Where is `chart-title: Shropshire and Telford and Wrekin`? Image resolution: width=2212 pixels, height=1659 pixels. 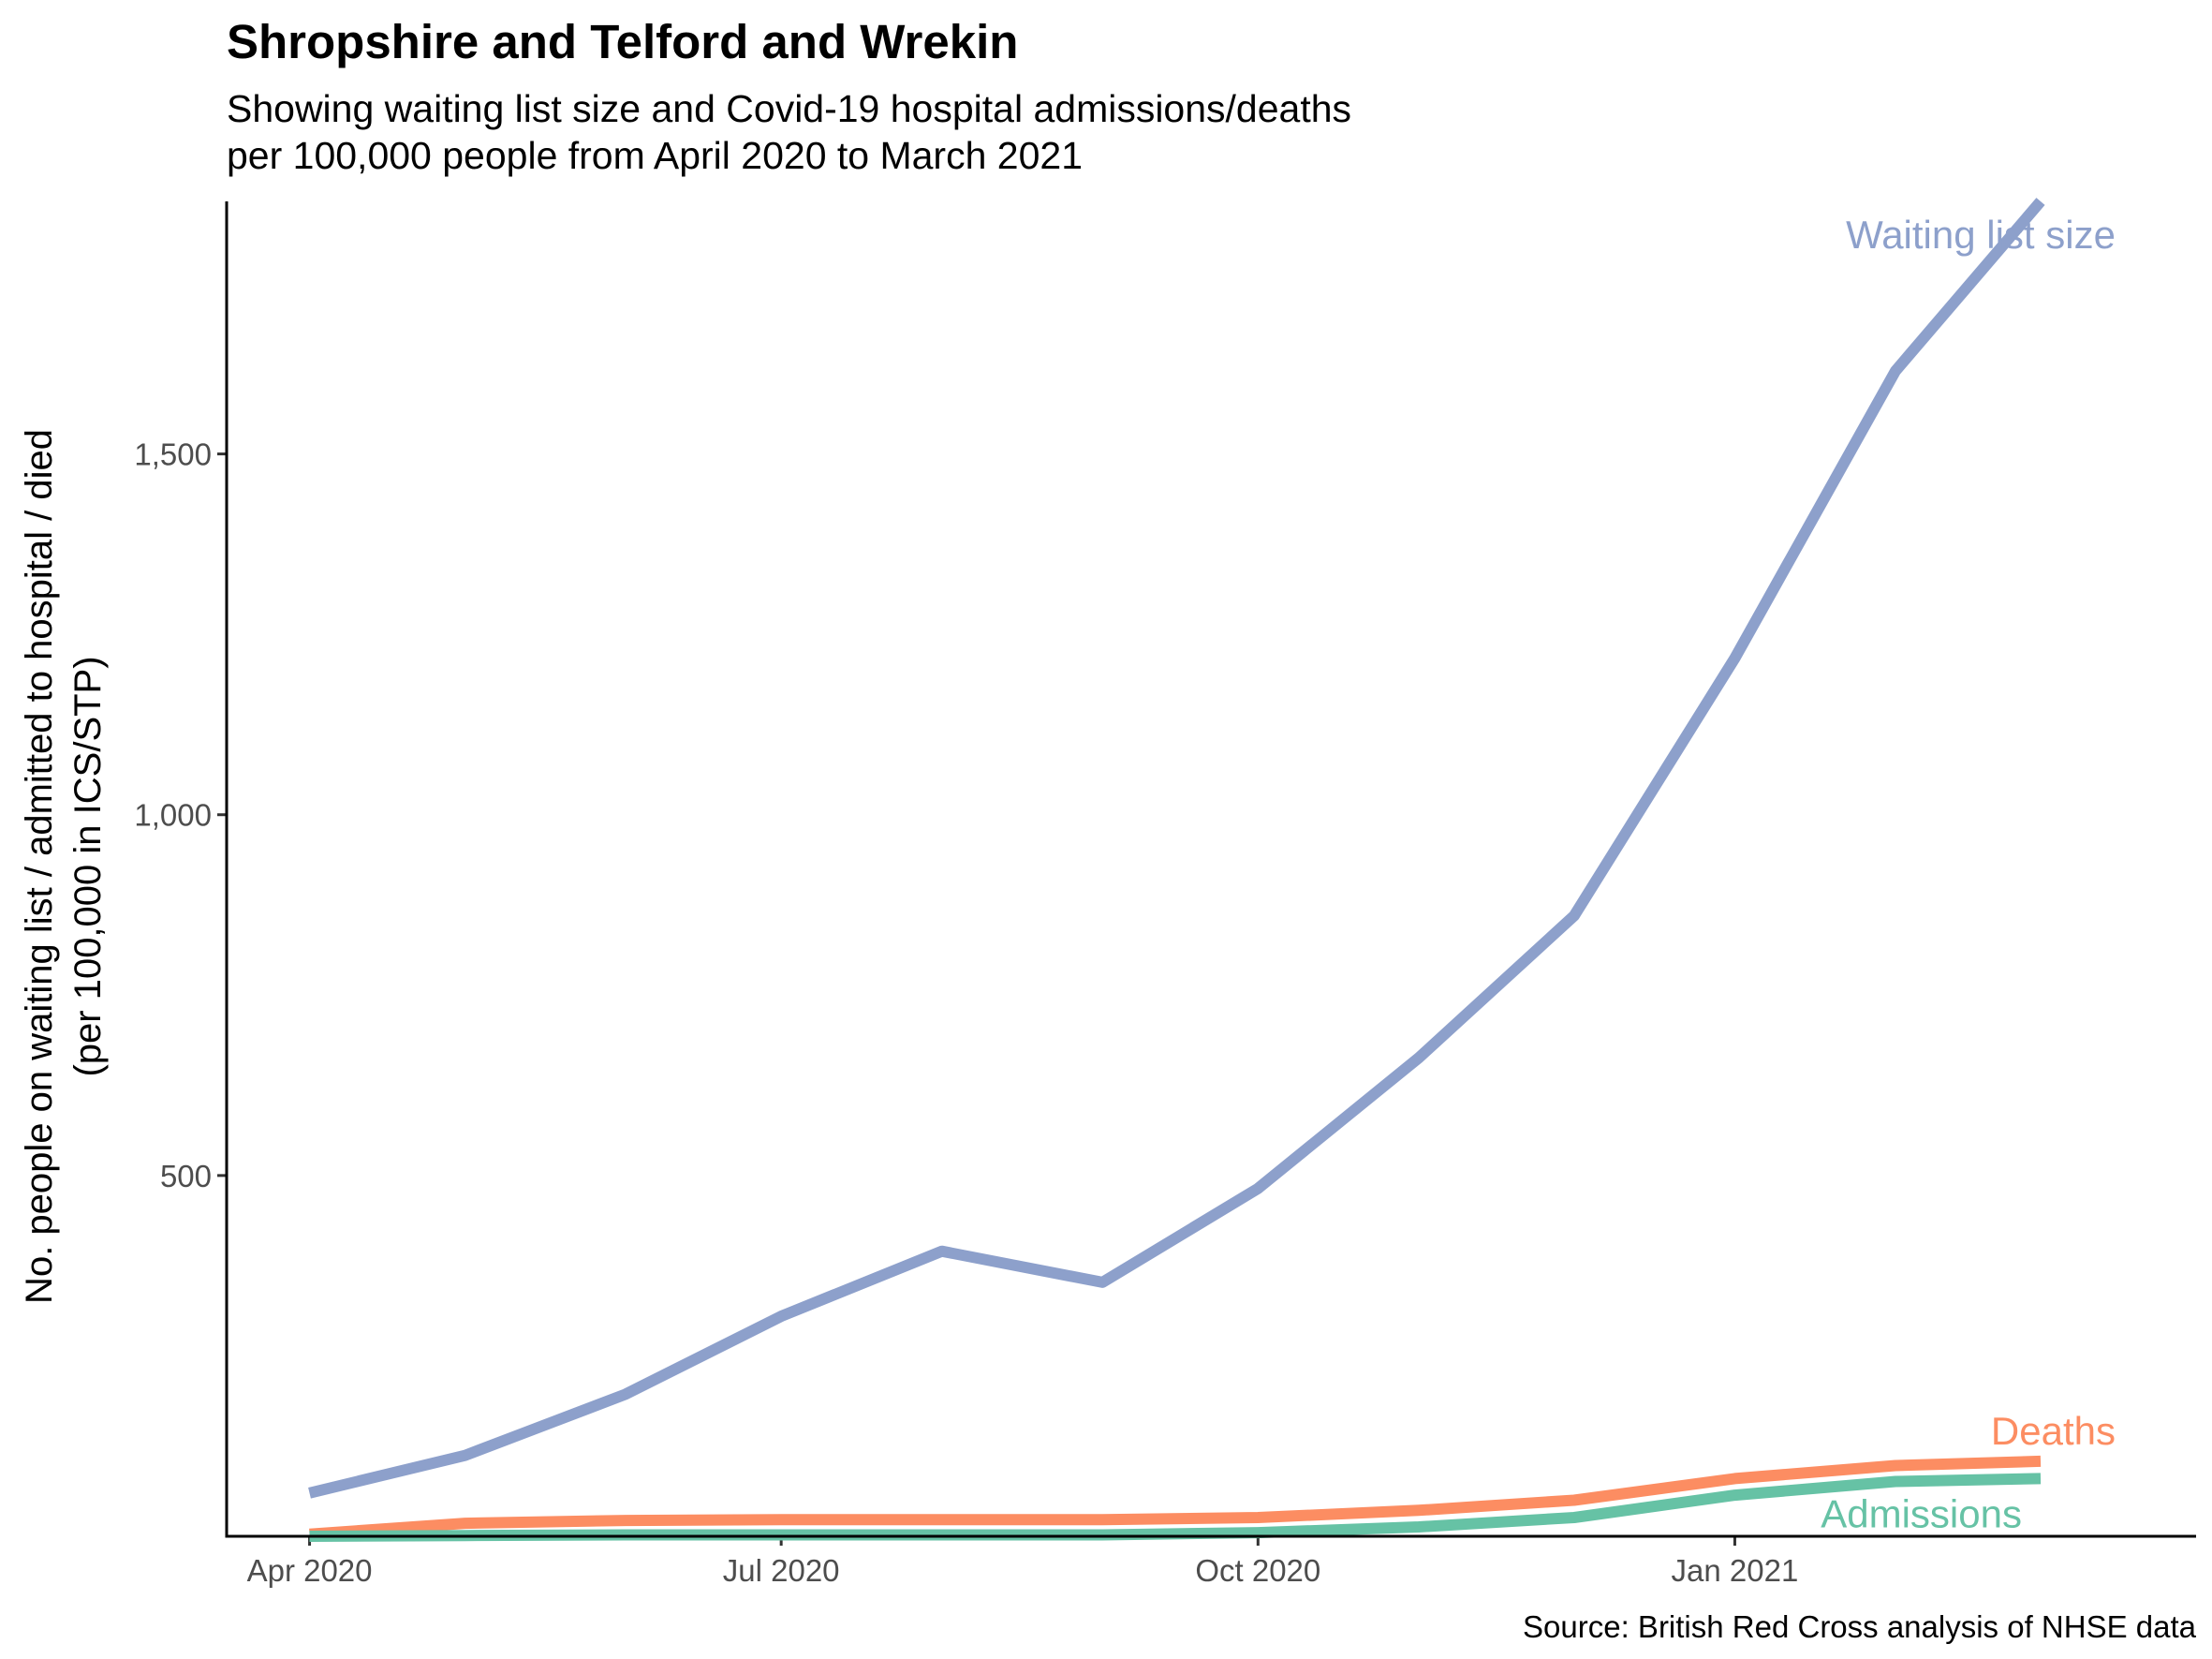 chart-title: Shropshire and Telford and Wrekin is located at coordinates (622, 42).